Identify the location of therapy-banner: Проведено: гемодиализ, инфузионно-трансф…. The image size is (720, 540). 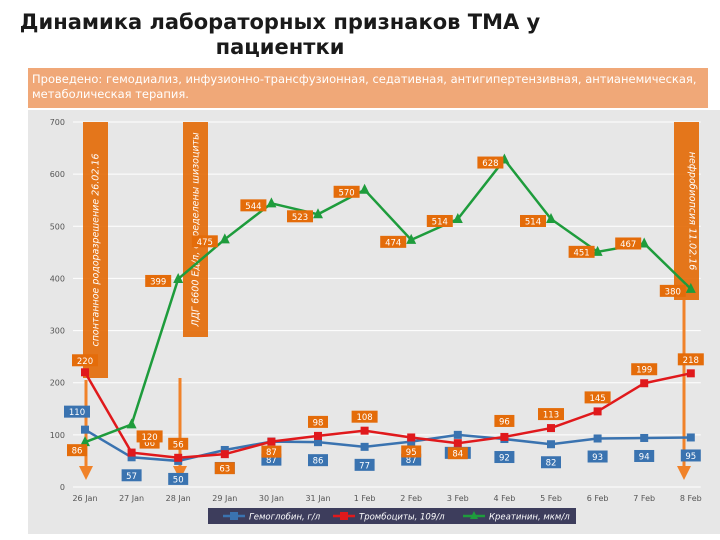
(368, 88).